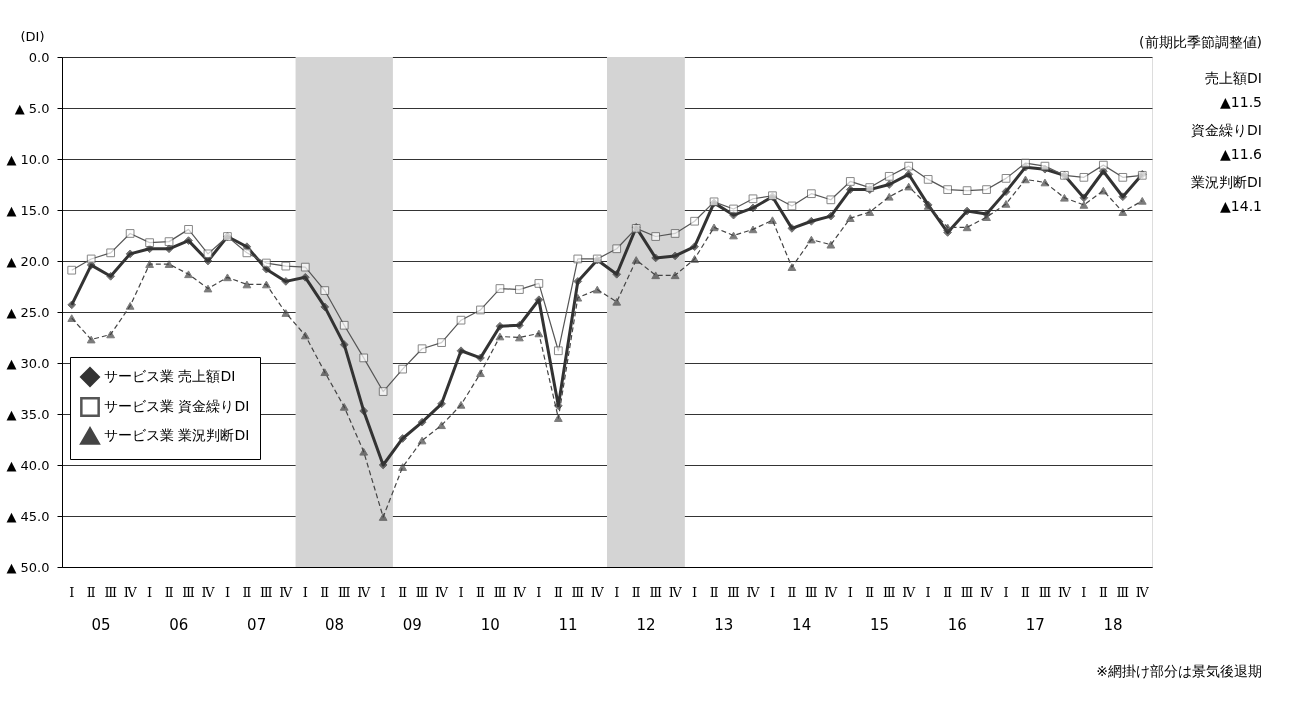 The width and height of the screenshot is (1309, 709). I want to click on text: 07, so click(257, 625).